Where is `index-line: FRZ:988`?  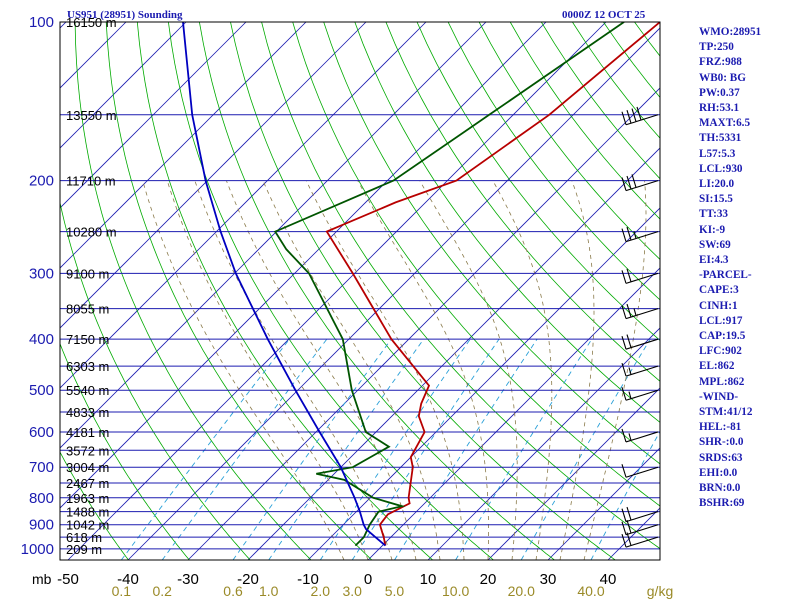 index-line: FRZ:988 is located at coordinates (720, 62).